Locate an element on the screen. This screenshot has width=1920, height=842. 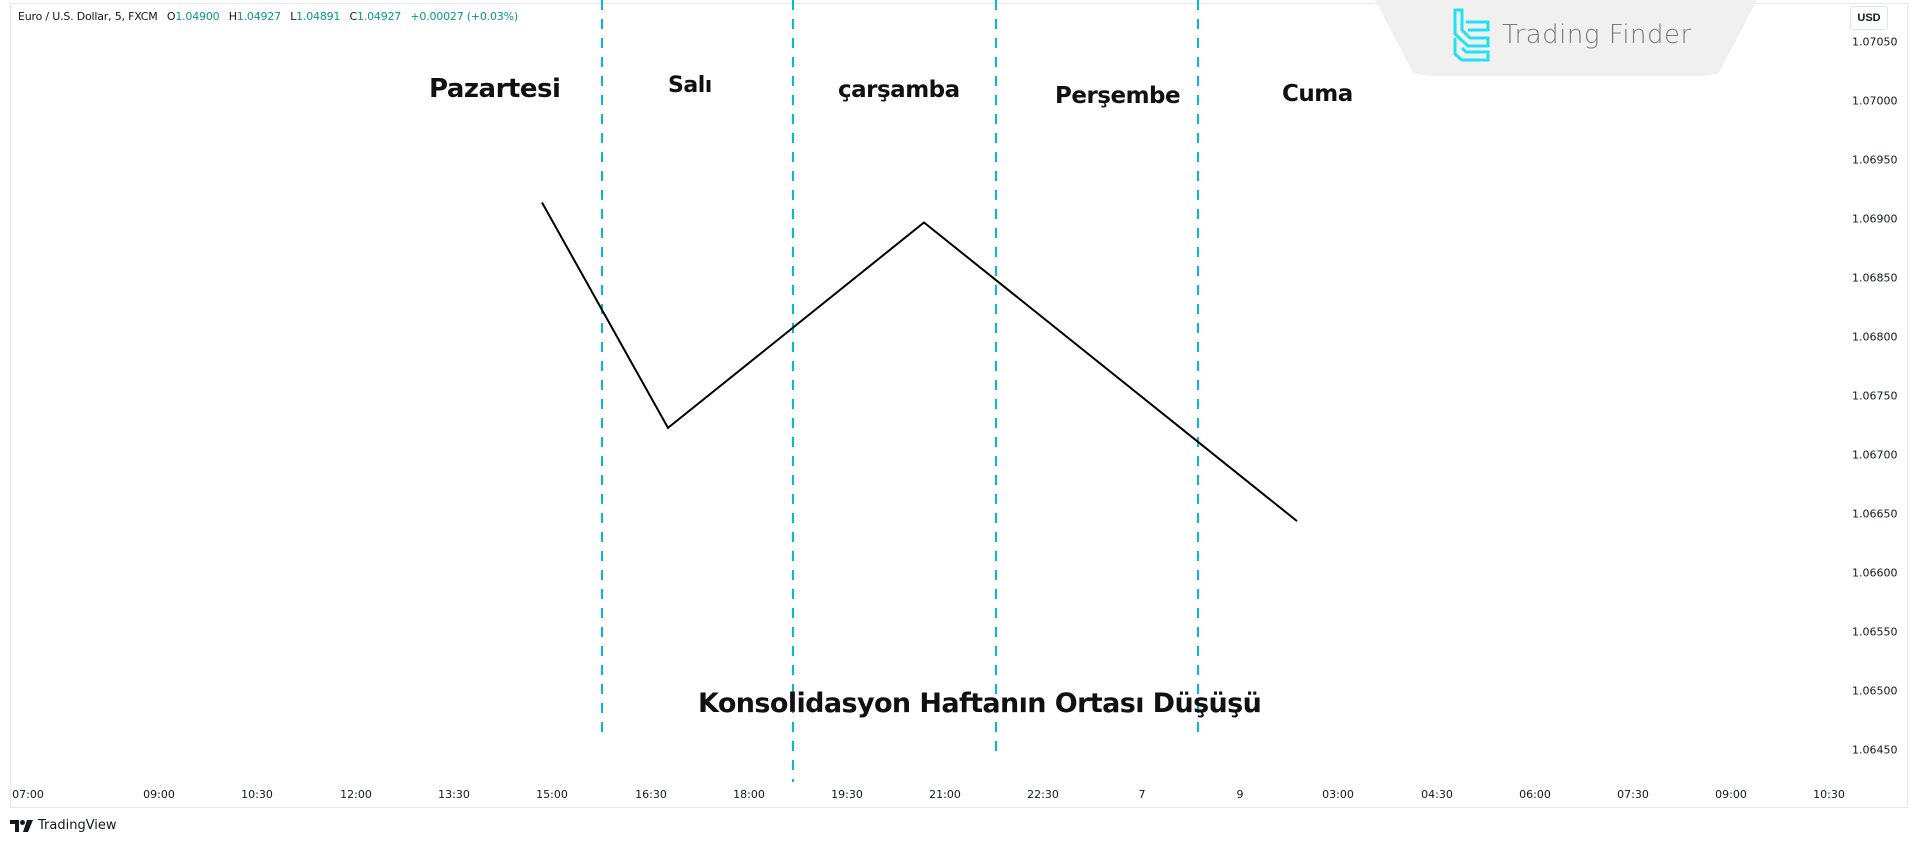
day-label-friday: Cuma is located at coordinates (1317, 94).